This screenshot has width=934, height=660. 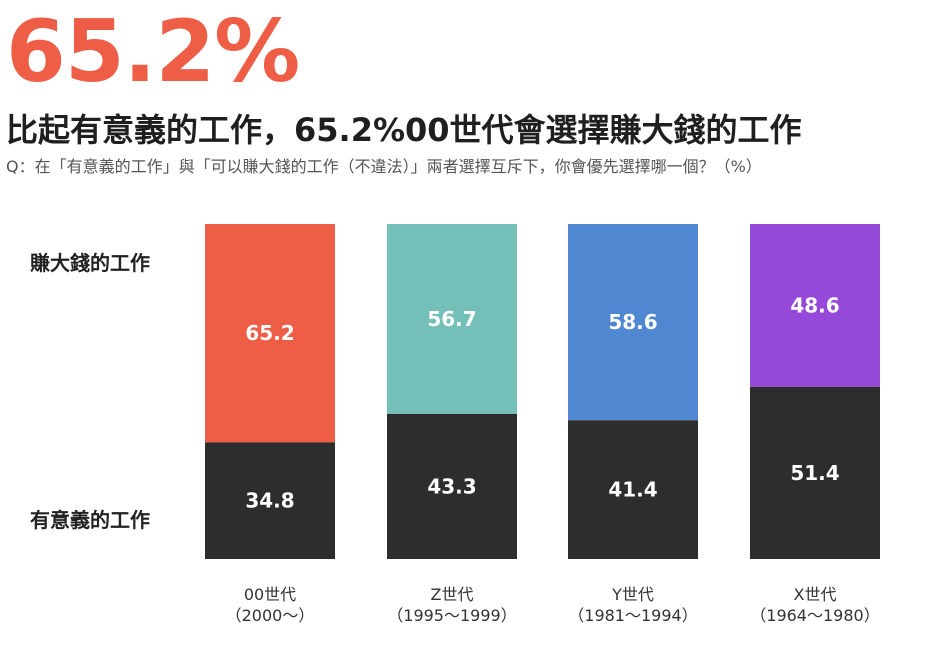 I want to click on data-label-money-2: 58.6, so click(x=632, y=322).